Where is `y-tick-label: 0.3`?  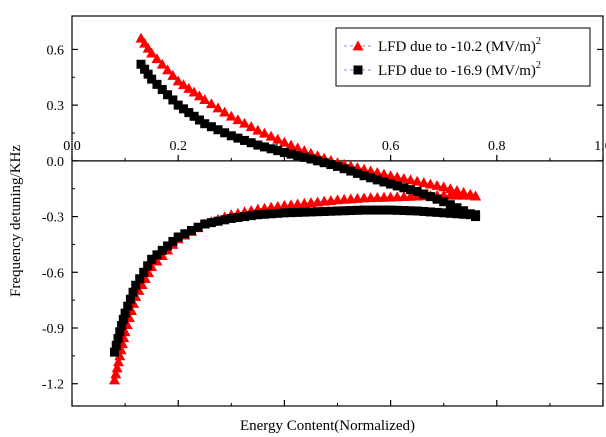 y-tick-label: 0.3 is located at coordinates (56, 106).